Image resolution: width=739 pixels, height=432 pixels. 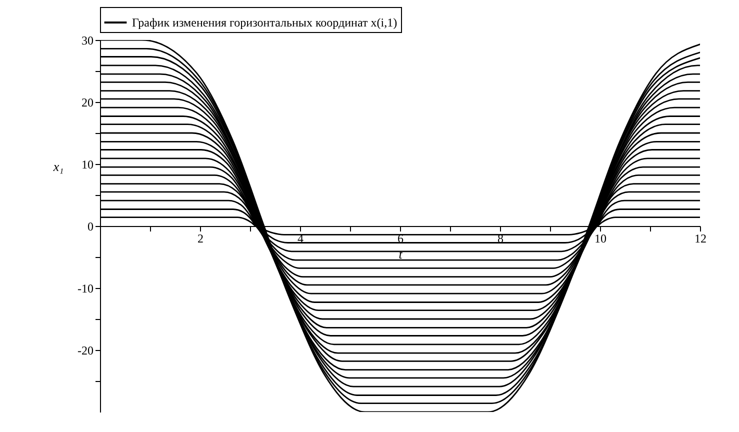 I want to click on x-tick-label: 12, so click(x=700, y=239).